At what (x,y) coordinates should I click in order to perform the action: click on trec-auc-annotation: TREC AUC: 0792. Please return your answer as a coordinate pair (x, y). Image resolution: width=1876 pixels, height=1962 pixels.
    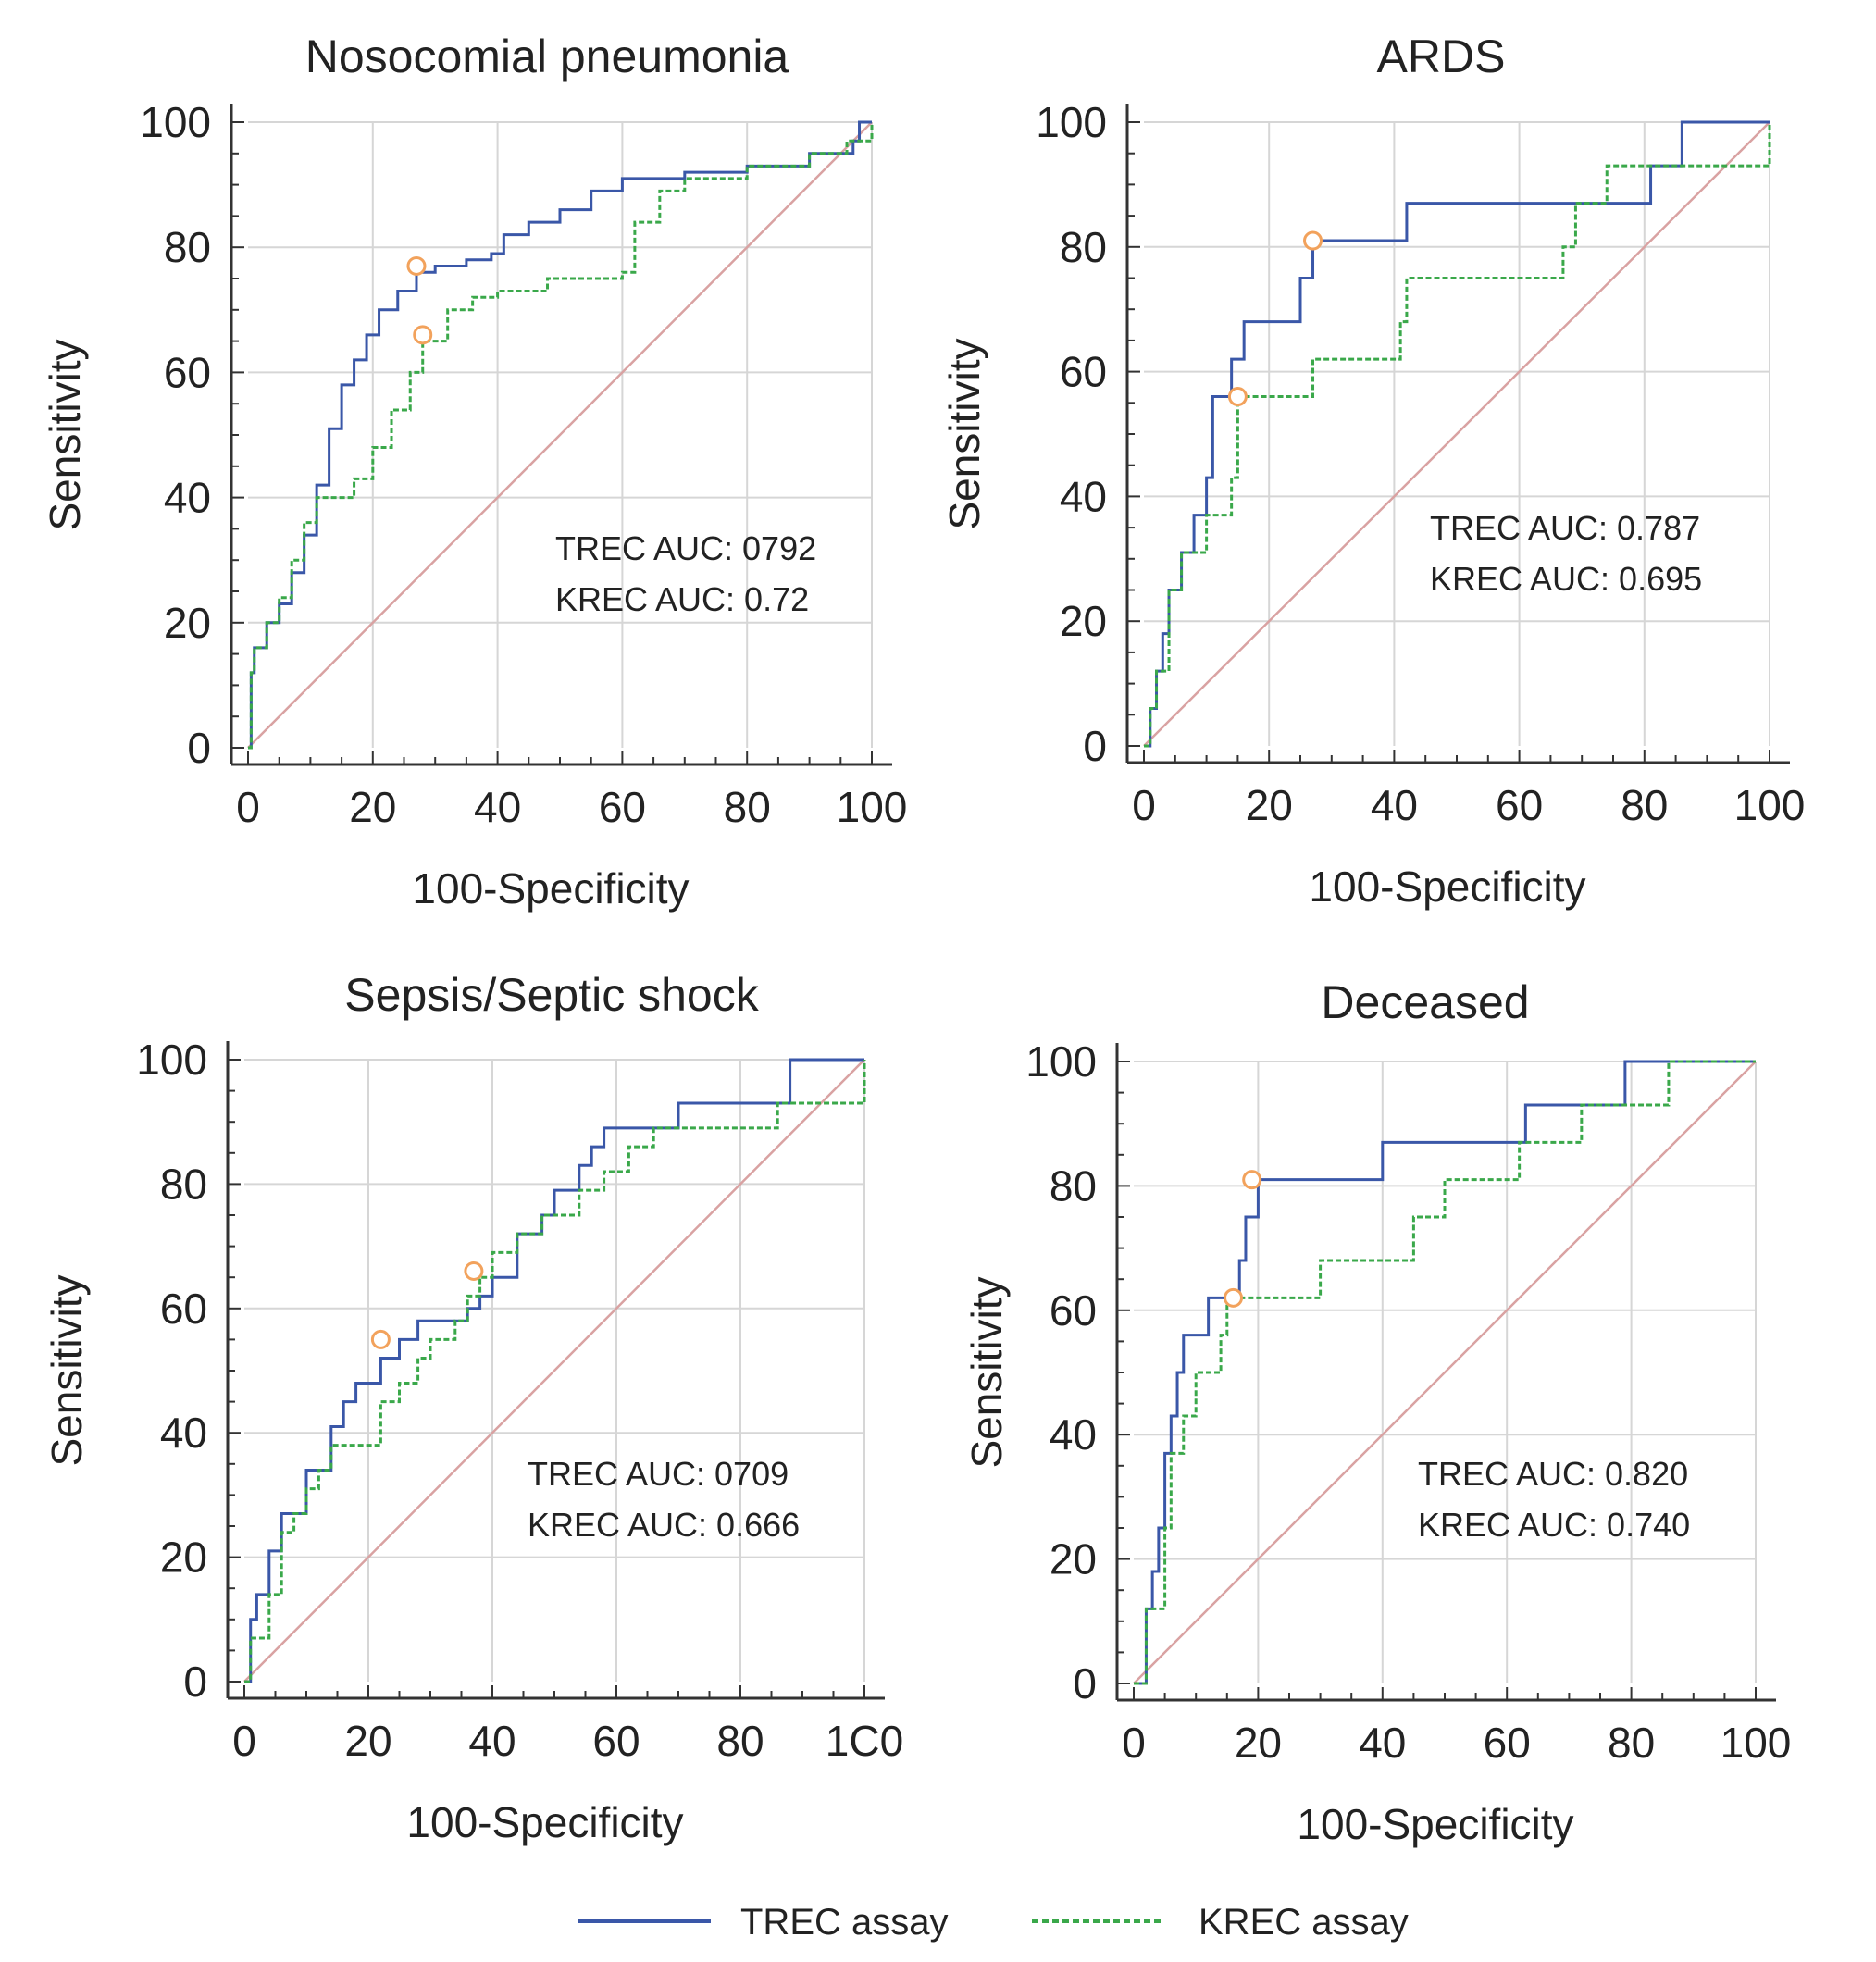
    Looking at the image, I should click on (685, 548).